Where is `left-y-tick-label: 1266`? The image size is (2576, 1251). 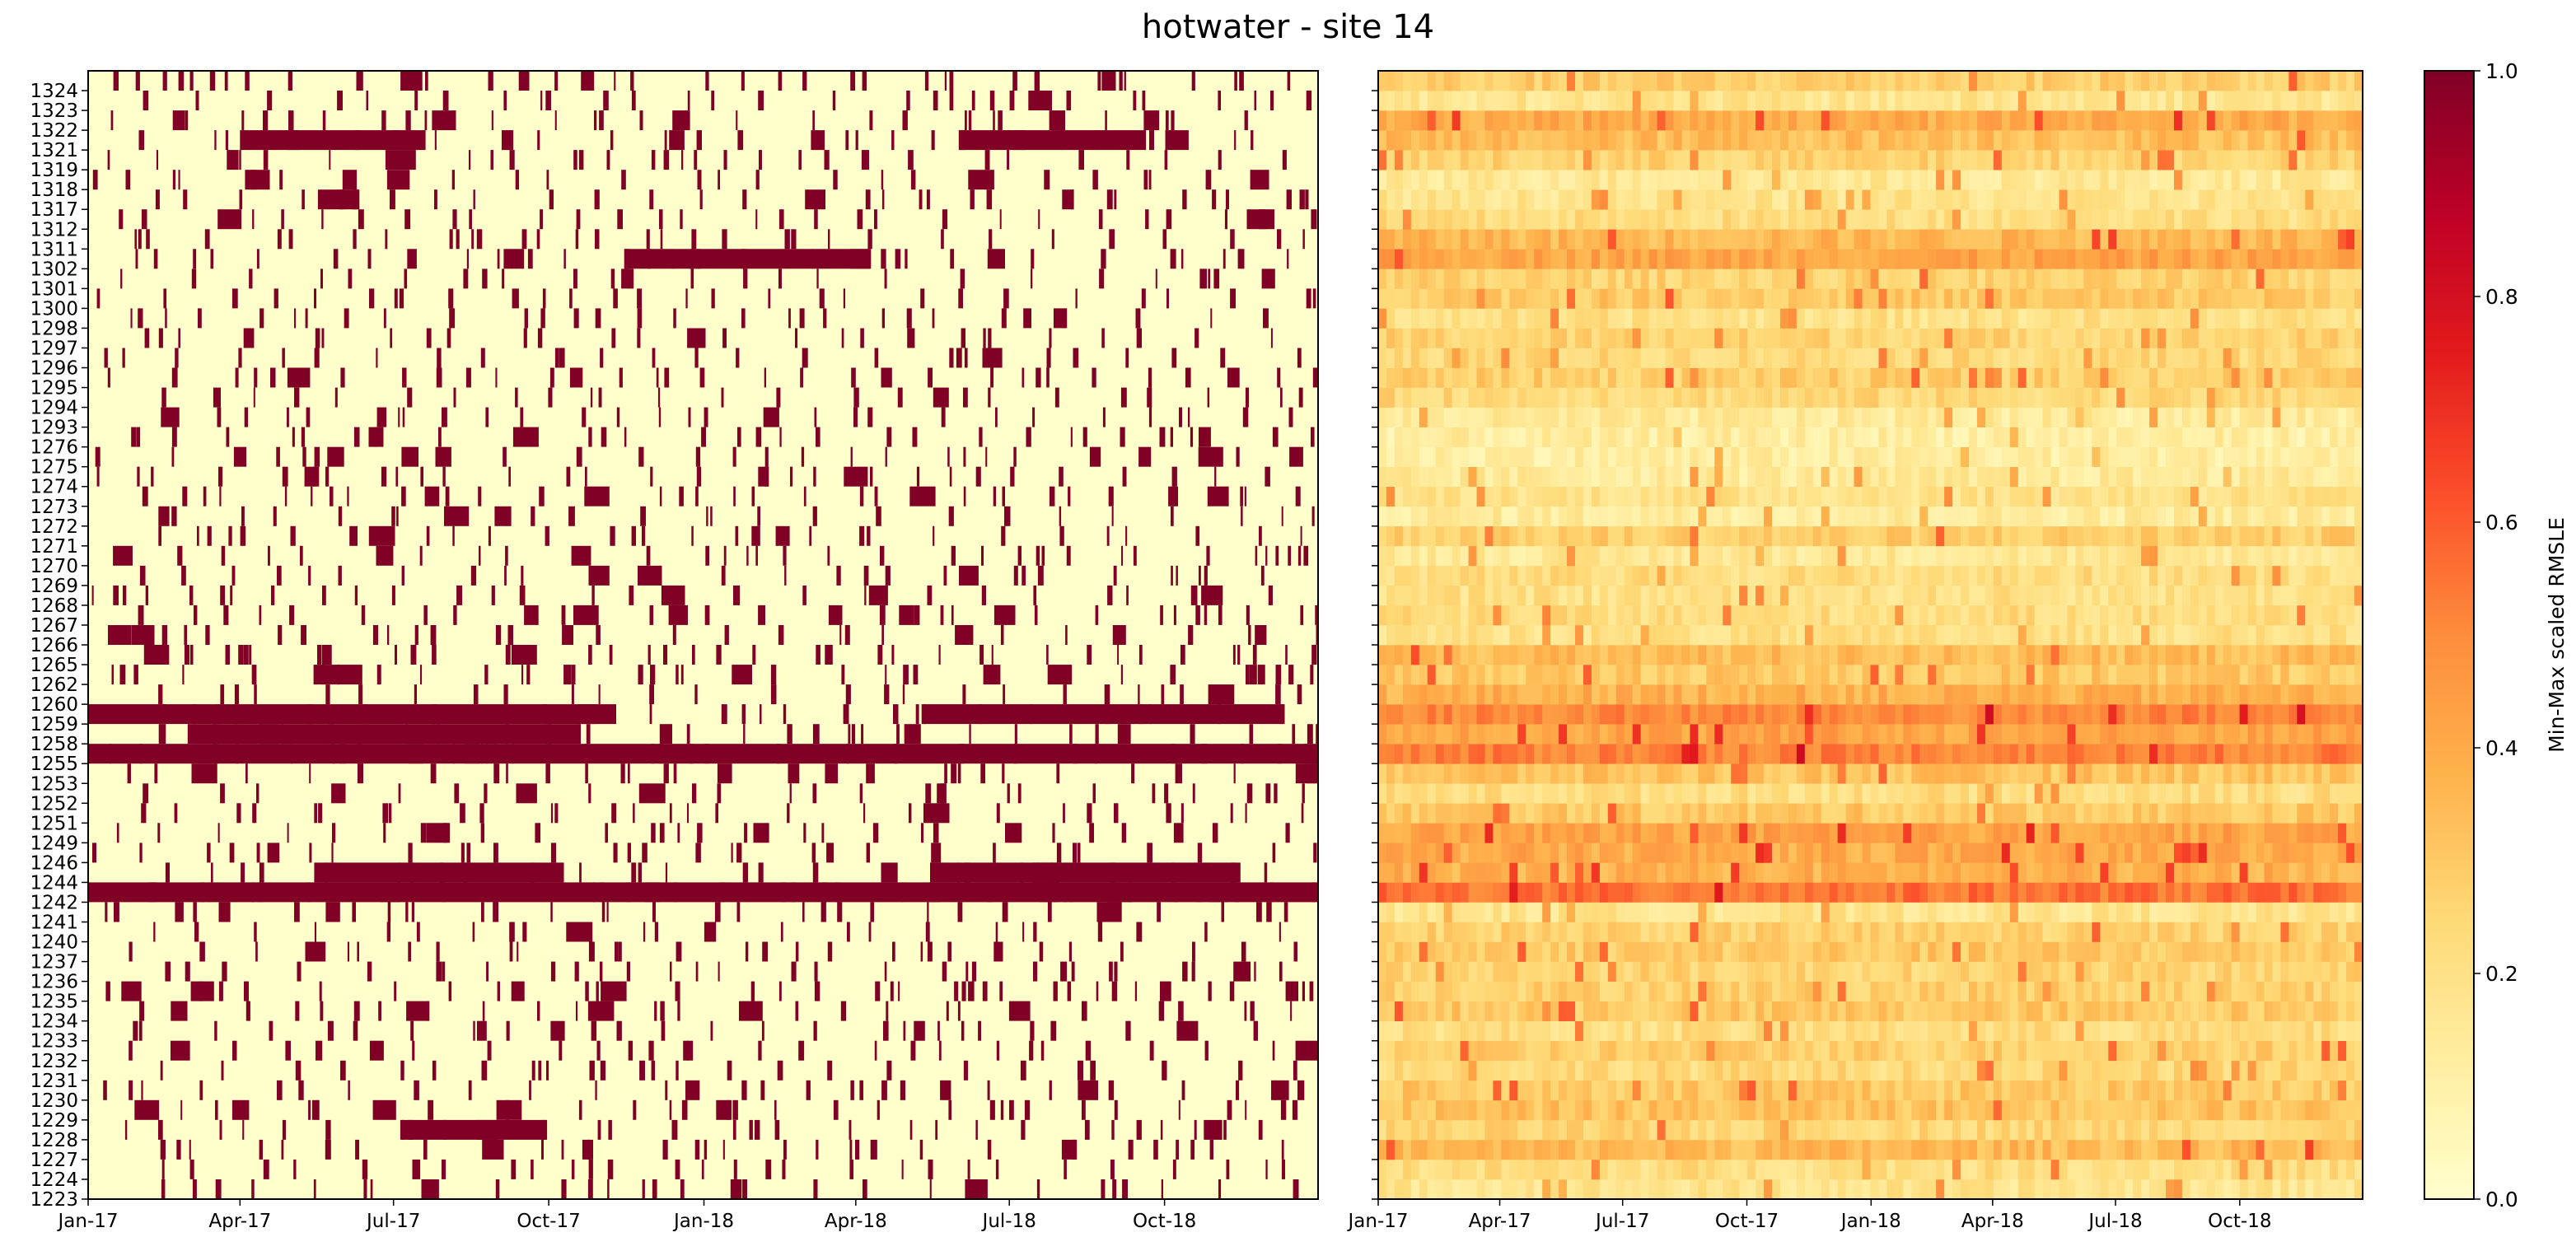
left-y-tick-label: 1266 is located at coordinates (54, 645).